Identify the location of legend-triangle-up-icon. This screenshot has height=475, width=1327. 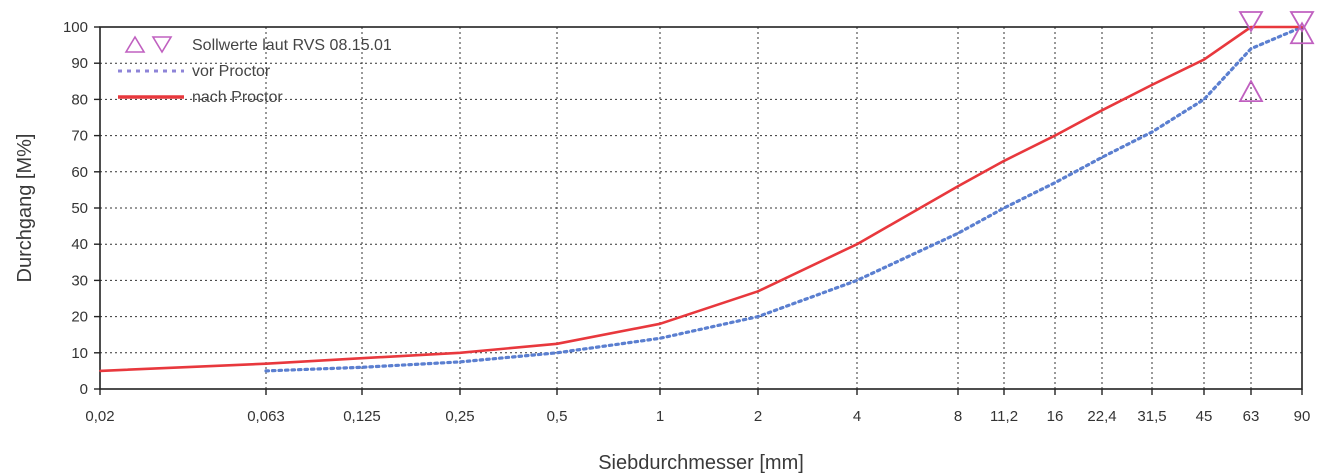
(135, 44).